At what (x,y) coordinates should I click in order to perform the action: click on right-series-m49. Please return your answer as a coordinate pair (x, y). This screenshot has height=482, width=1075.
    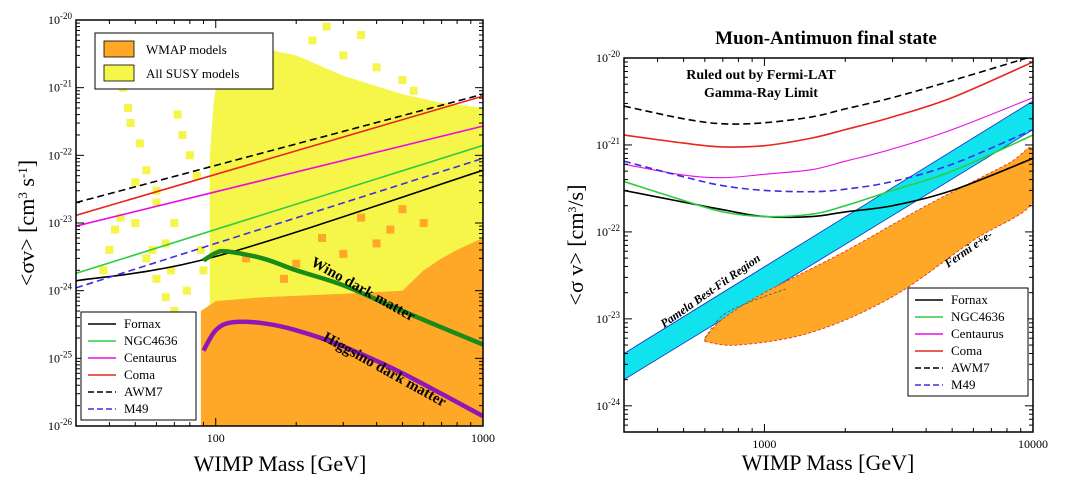
    Looking at the image, I should click on (828, 160).